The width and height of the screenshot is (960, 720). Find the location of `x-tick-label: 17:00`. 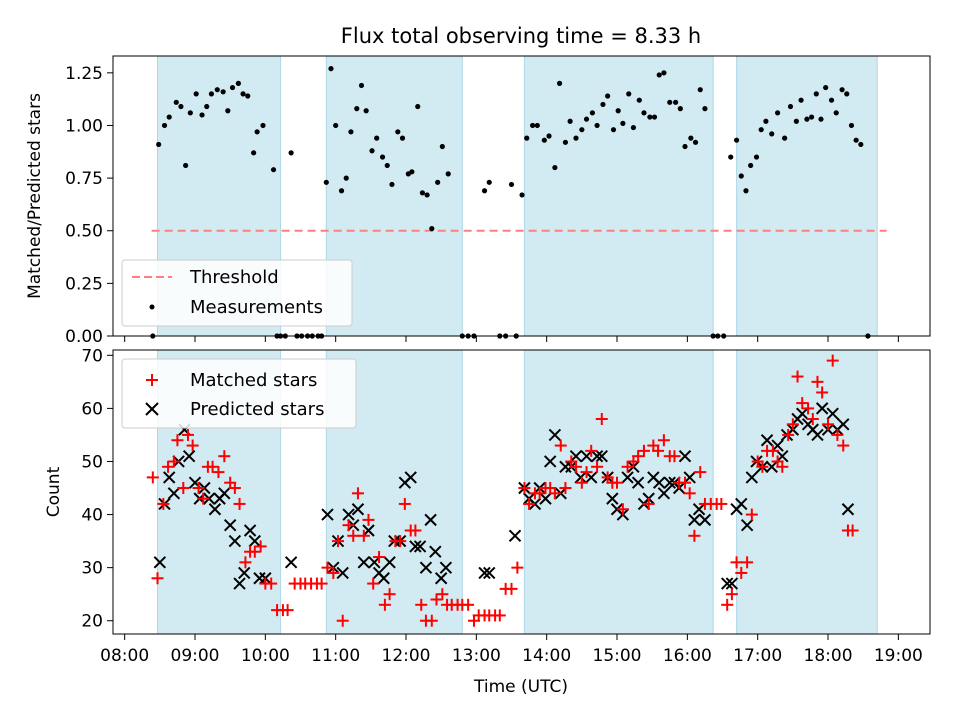

x-tick-label: 17:00 is located at coordinates (757, 656).